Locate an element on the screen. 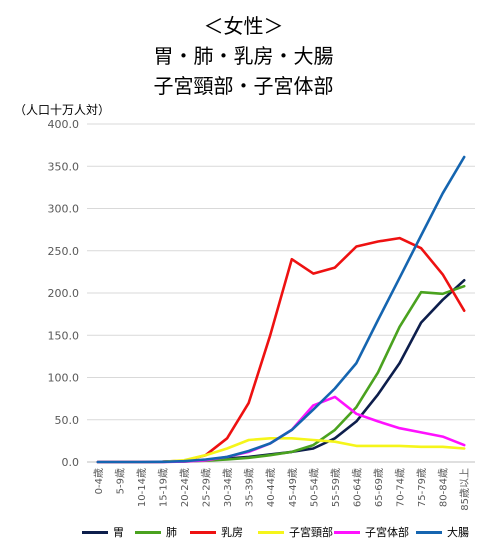 Image resolution: width=487 pixels, height=554 pixels. y-tick-label: 150.0 is located at coordinates (64, 335).